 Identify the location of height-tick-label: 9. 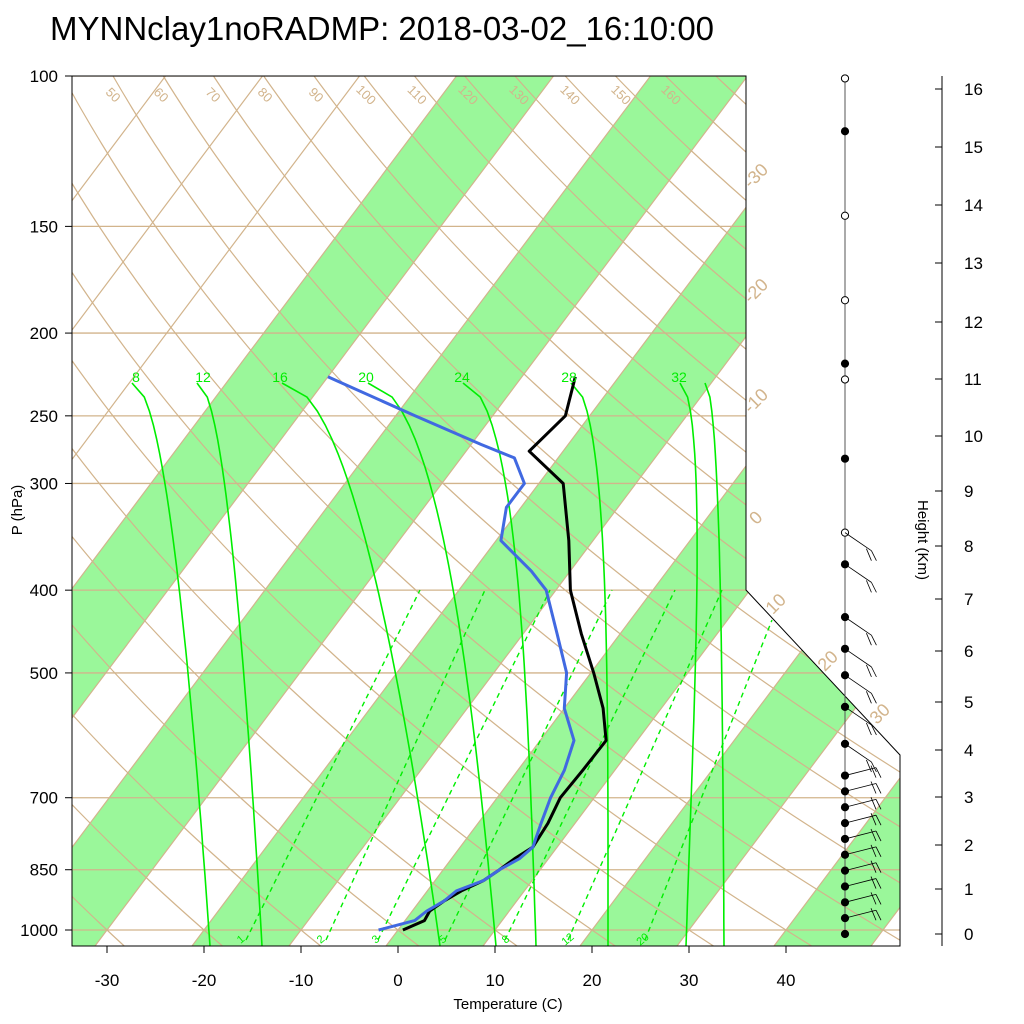
(968, 491).